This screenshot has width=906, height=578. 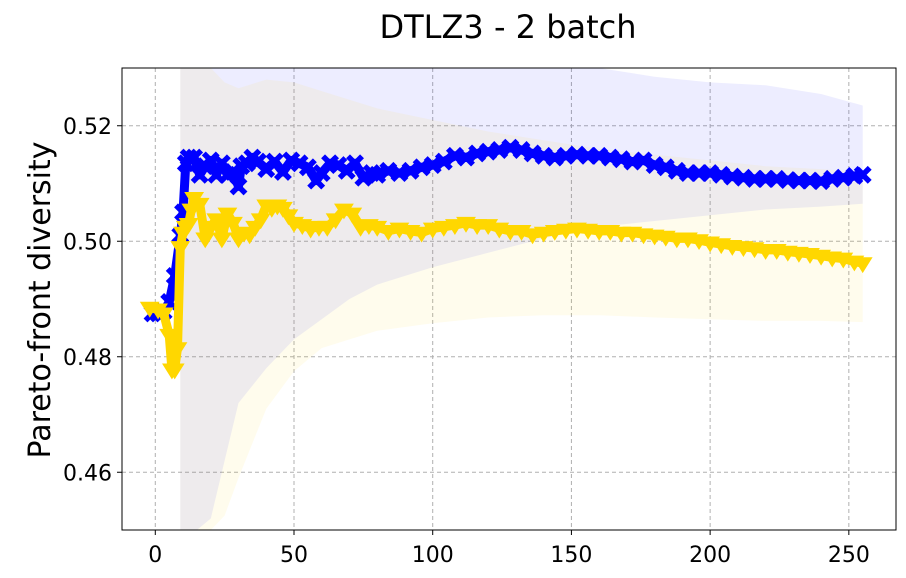 I want to click on y-tick-label: 0.46, so click(x=87, y=473).